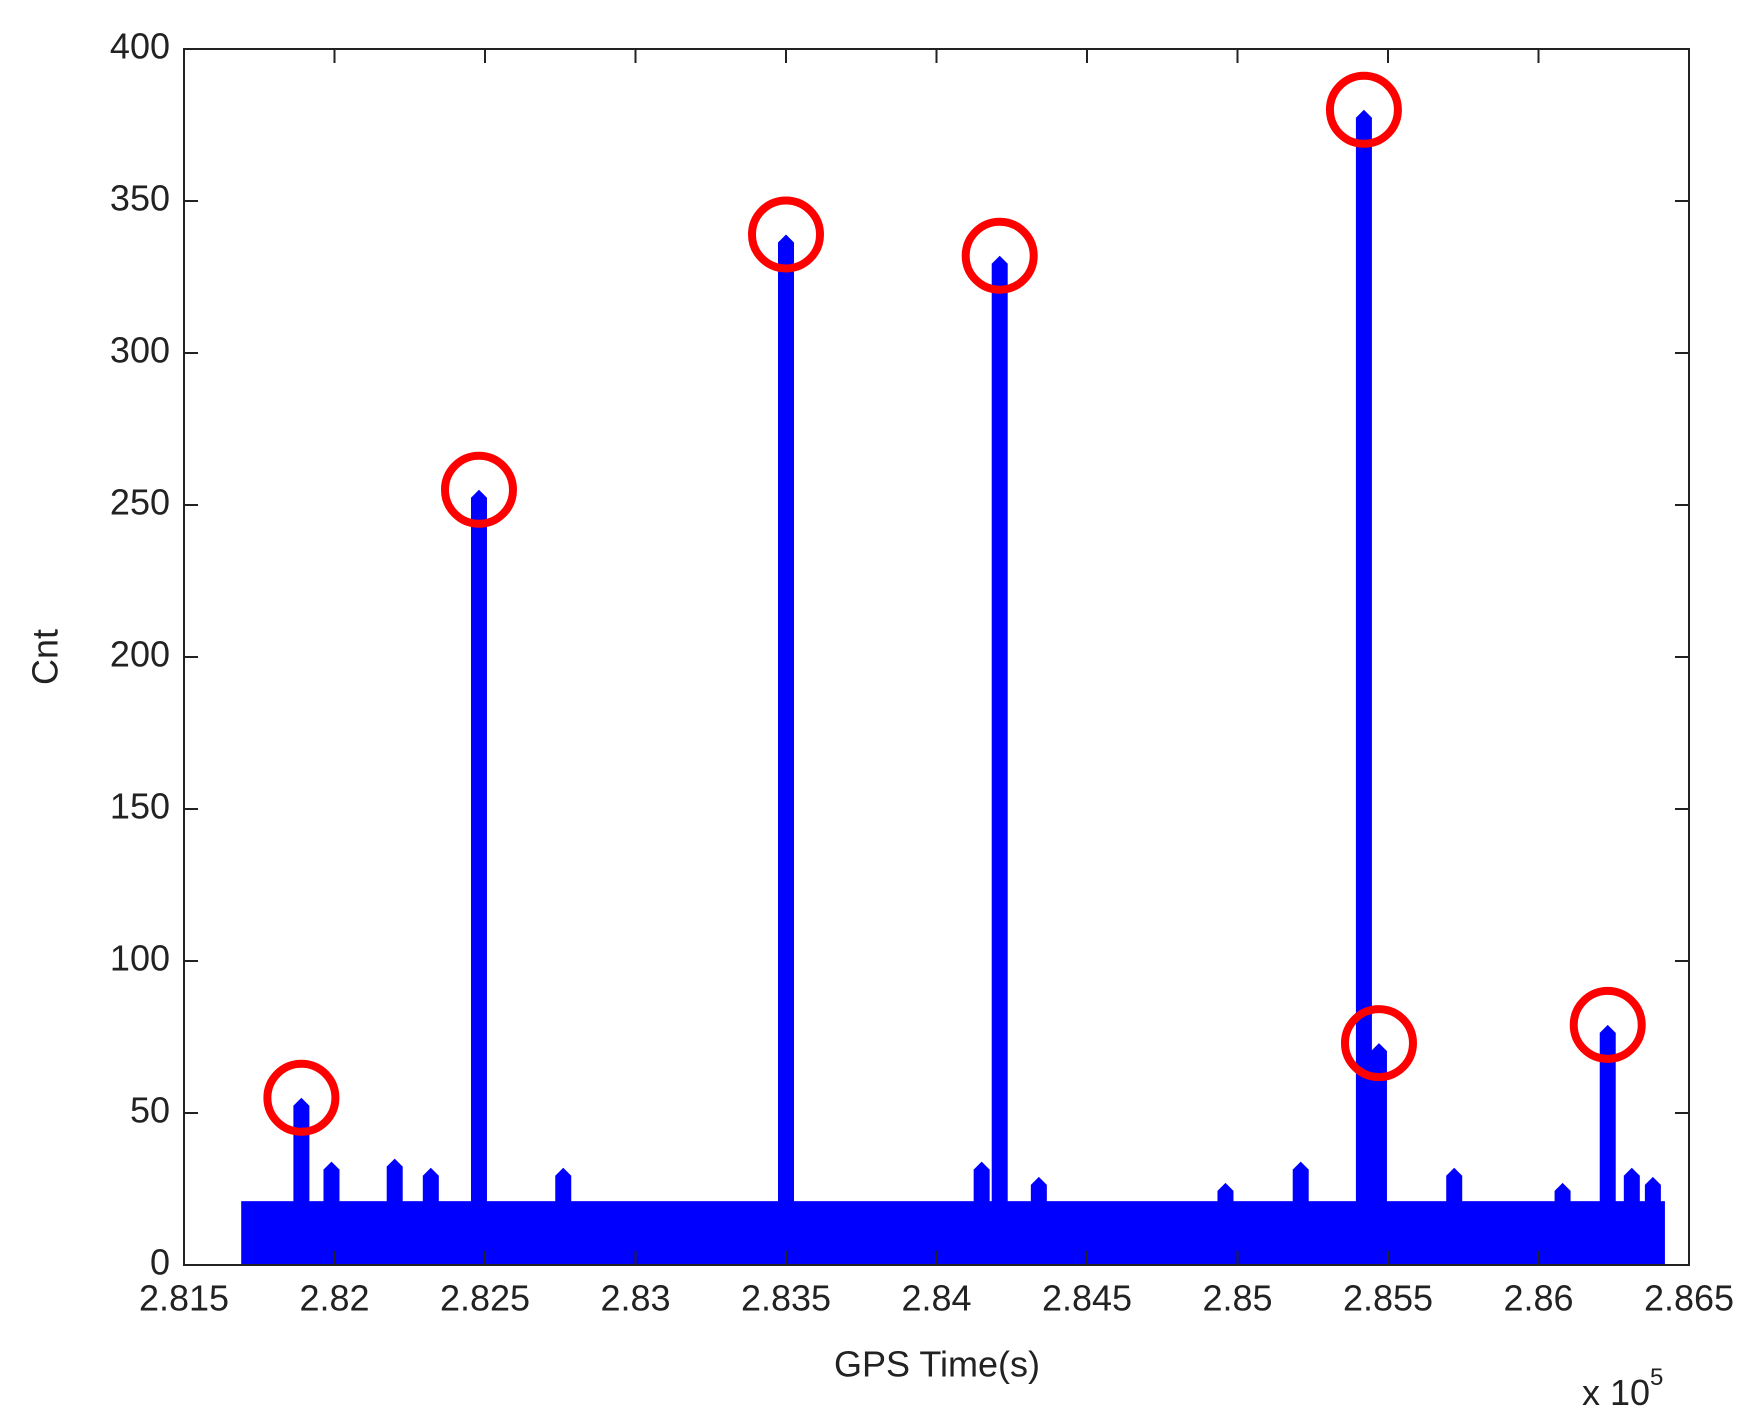 The image size is (1760, 1426). What do you see at coordinates (140, 958) in the screenshot?
I see `y-tick-label: 100` at bounding box center [140, 958].